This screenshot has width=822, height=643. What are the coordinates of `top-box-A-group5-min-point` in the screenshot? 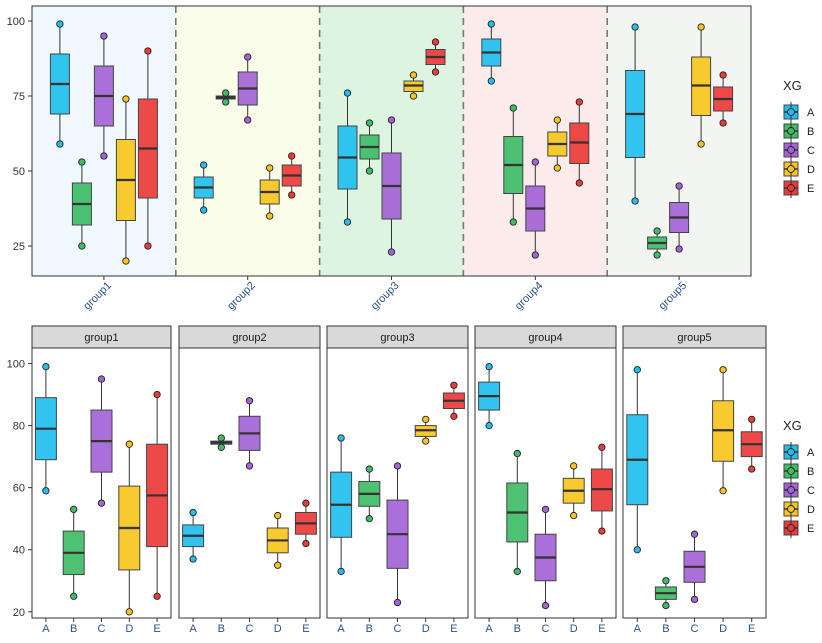 It's located at (635, 201).